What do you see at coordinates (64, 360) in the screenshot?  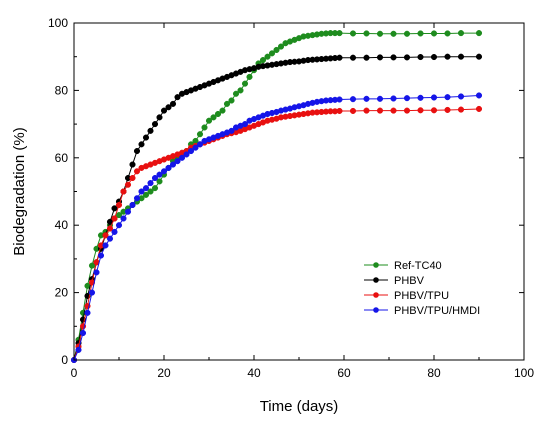 I see `y-tick-label: 0` at bounding box center [64, 360].